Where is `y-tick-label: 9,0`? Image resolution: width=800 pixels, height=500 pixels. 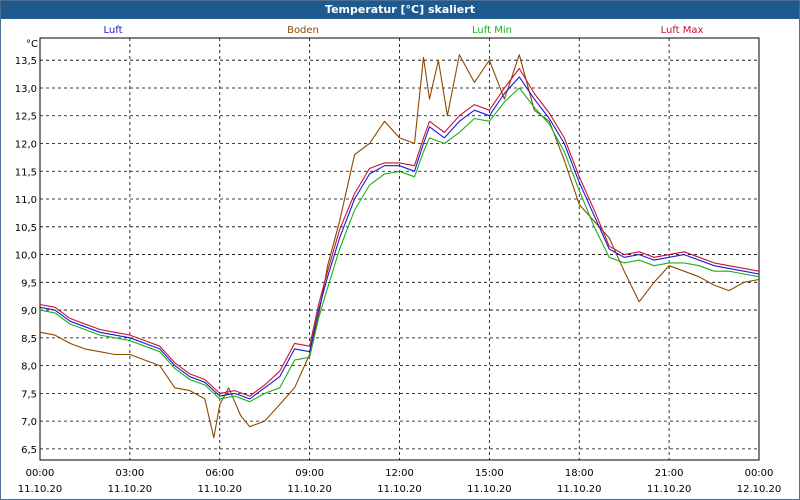 y-tick-label: 9,0 is located at coordinates (29, 311).